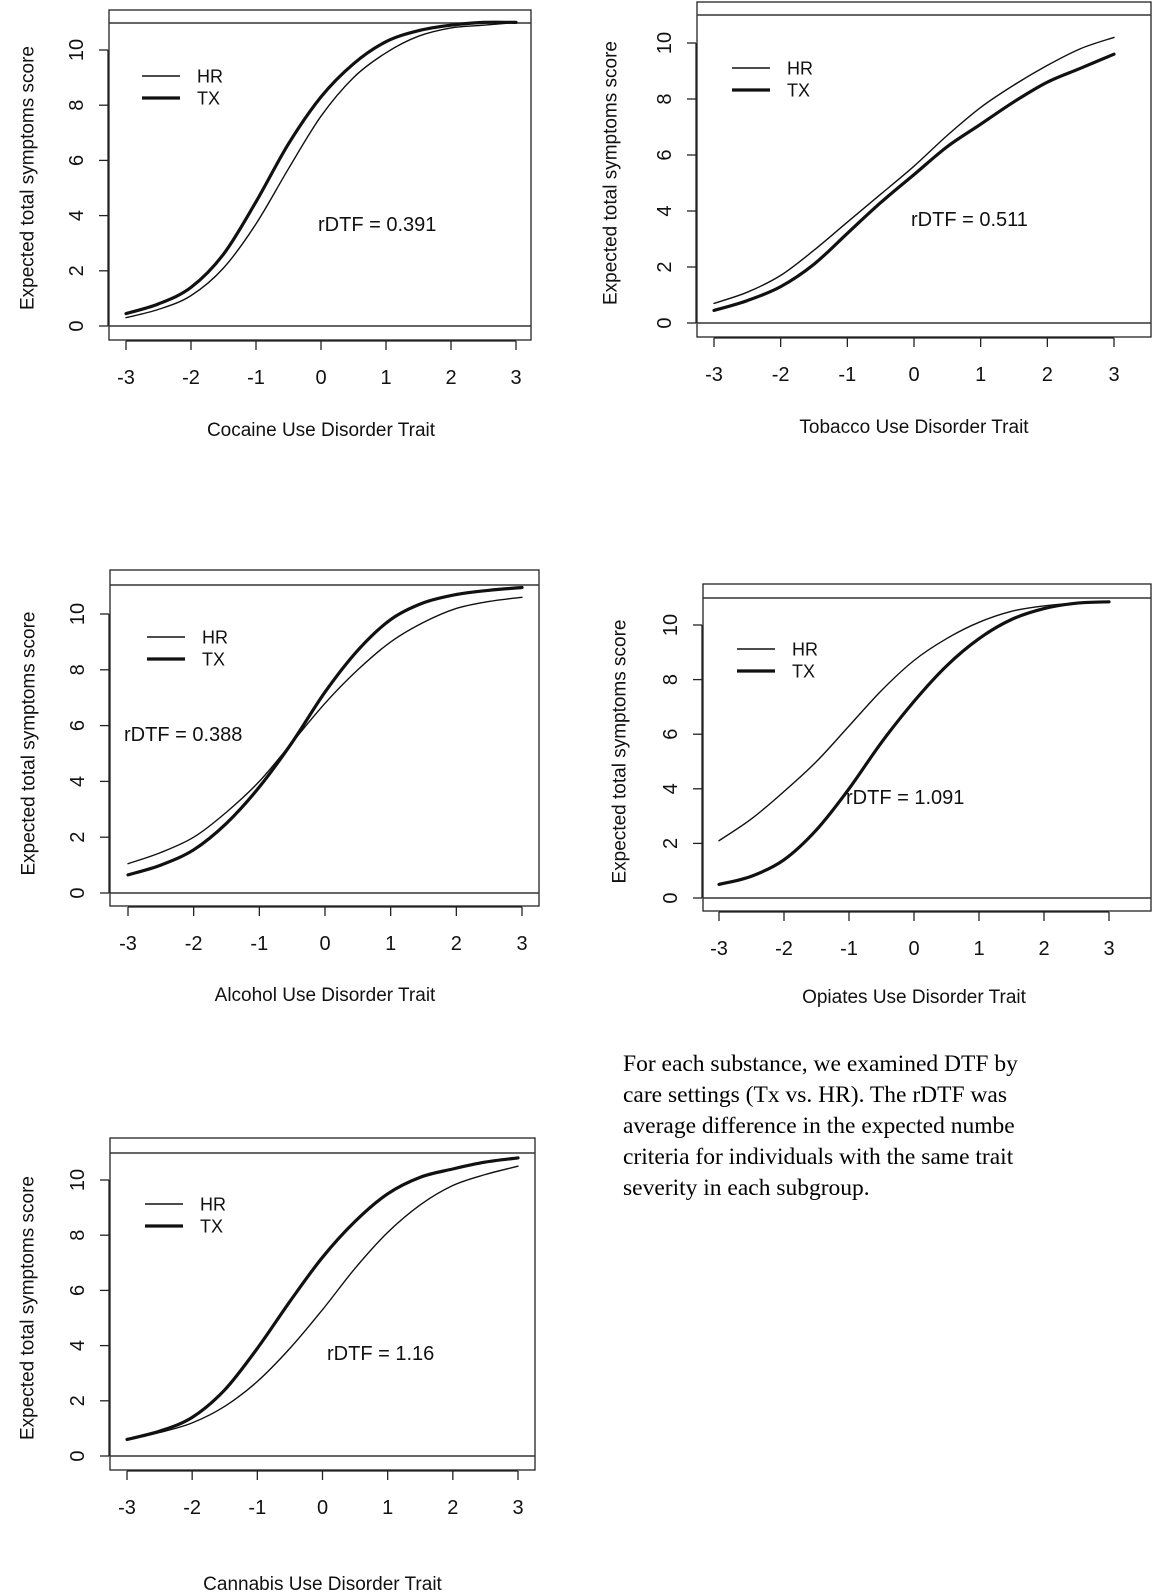 The image size is (1152, 1595). What do you see at coordinates (819, 1126) in the screenshot?
I see `caption-line: average difference in the expected numbe` at bounding box center [819, 1126].